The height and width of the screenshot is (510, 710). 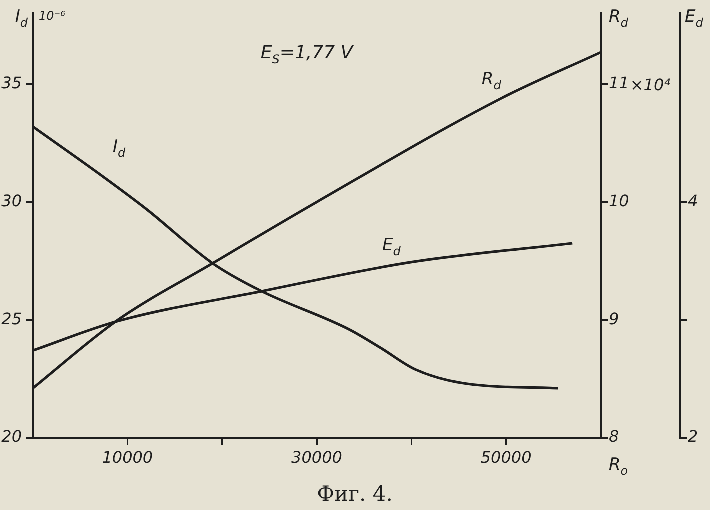 What do you see at coordinates (614, 318) in the screenshot?
I see `y2-tick-label: 9` at bounding box center [614, 318].